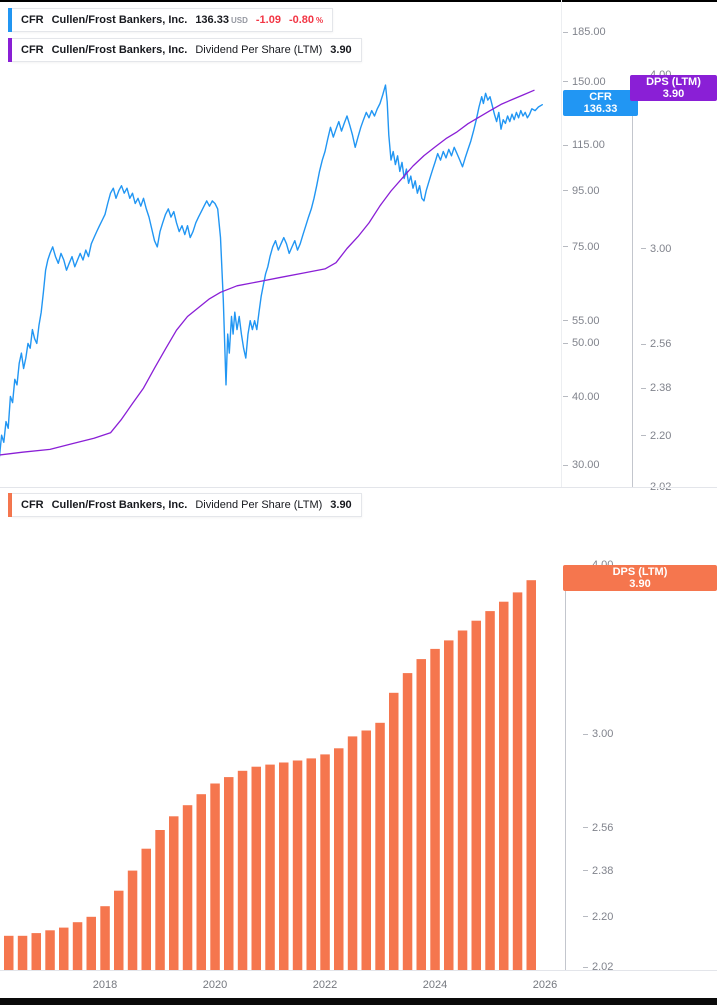 The height and width of the screenshot is (1005, 717). I want to click on panel-divider, so click(358, 487).